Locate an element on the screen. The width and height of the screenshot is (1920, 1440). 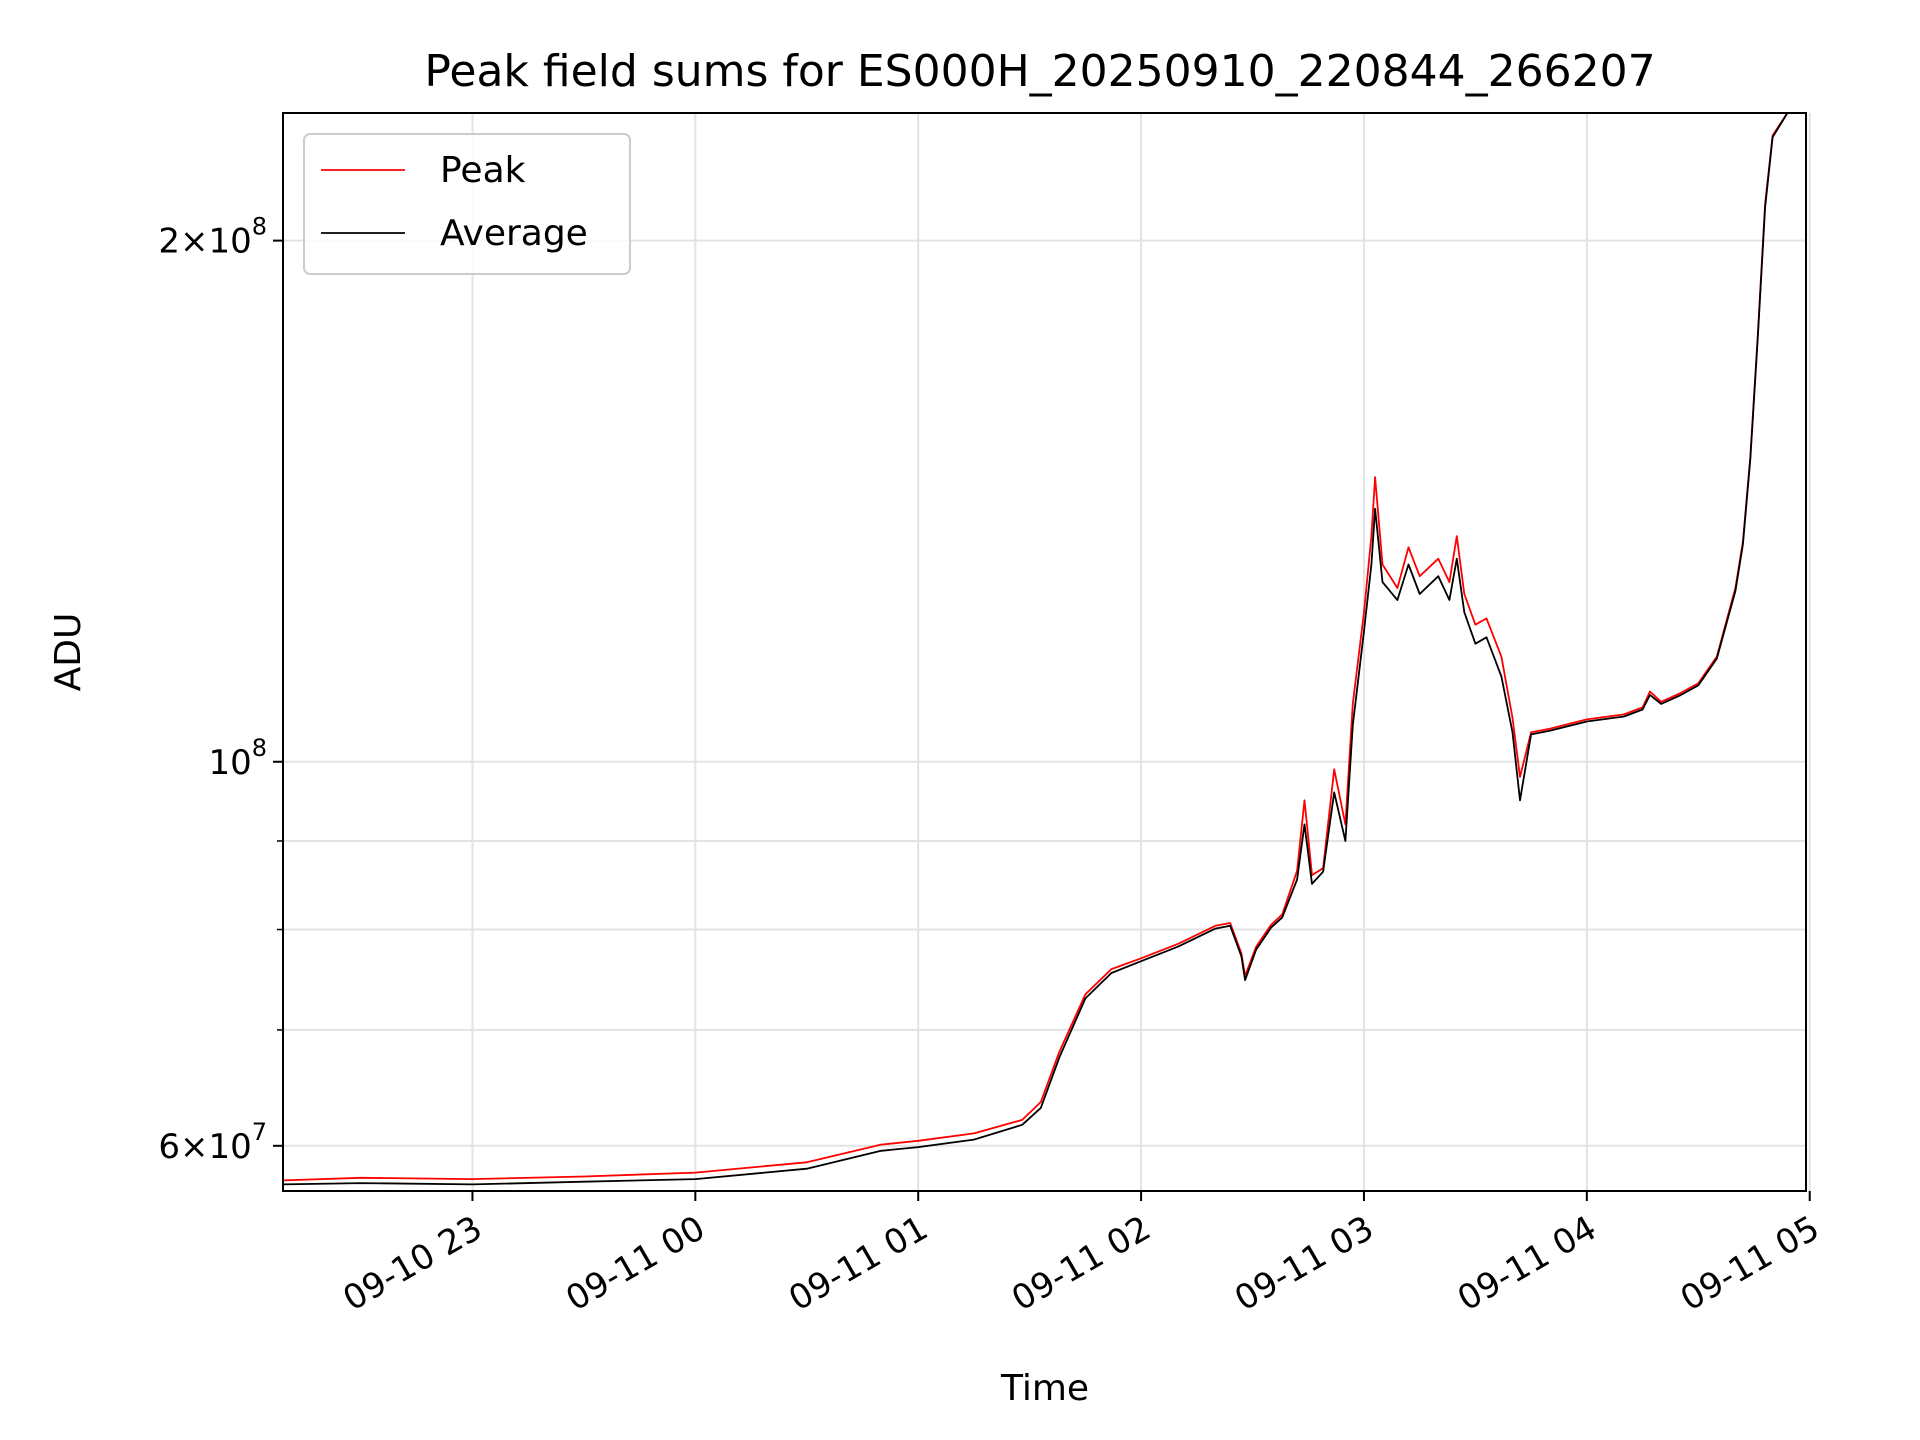
y-axis-label: ADU is located at coordinates (68, 652).